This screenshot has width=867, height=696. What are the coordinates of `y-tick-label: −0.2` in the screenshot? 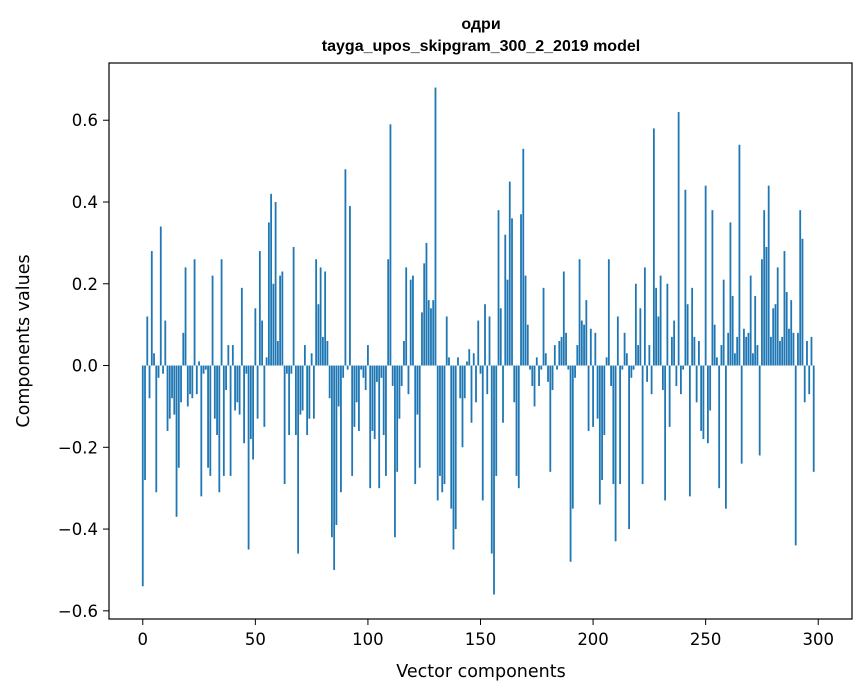 It's located at (78, 447).